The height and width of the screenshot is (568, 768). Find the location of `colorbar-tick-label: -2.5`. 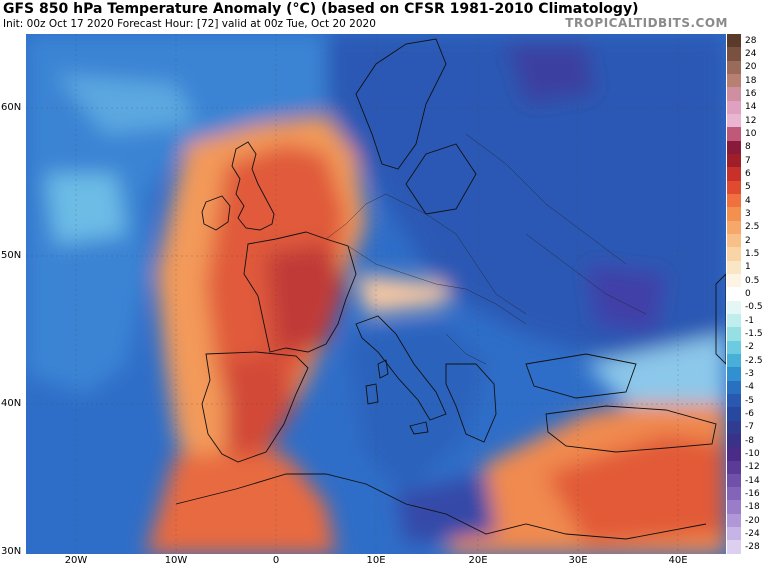

colorbar-tick-label: -2.5 is located at coordinates (754, 360).